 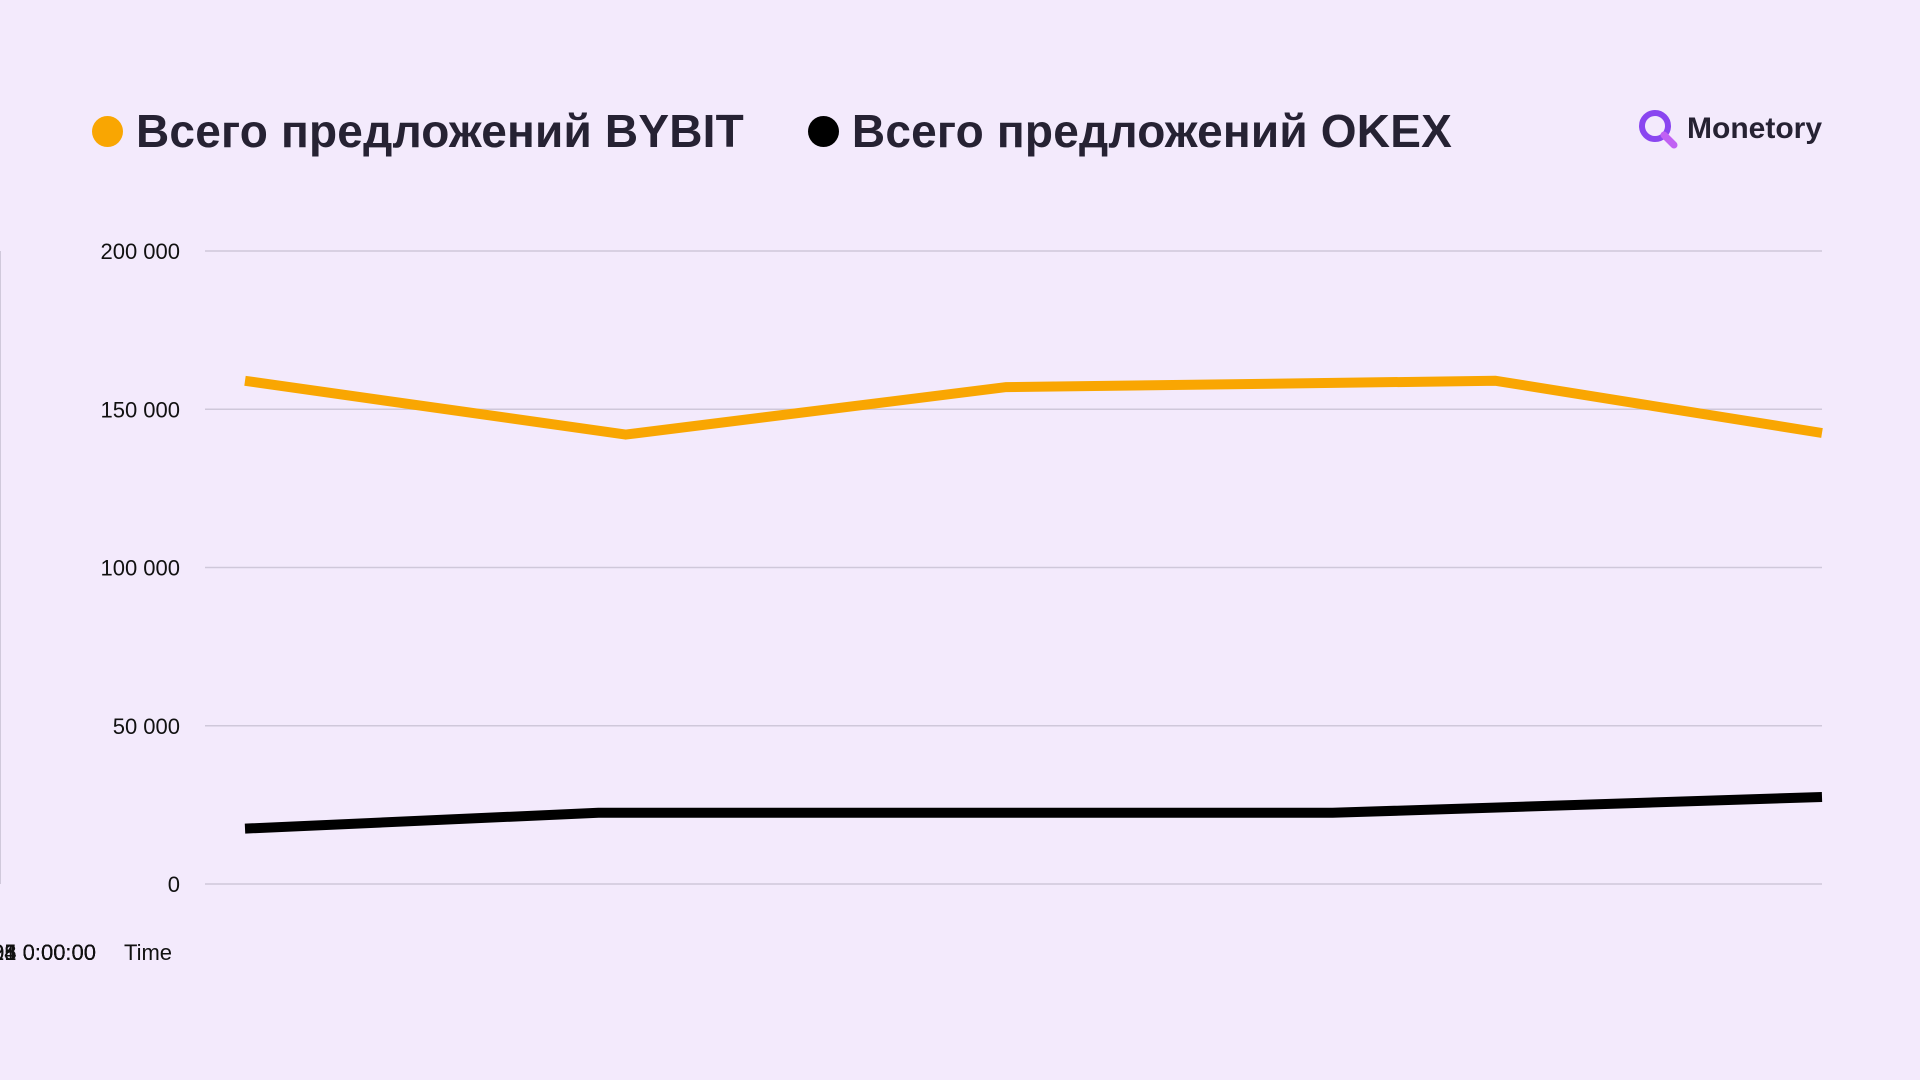 I want to click on legend-item-bybit: Всего предложений BYBIT, so click(x=418, y=131).